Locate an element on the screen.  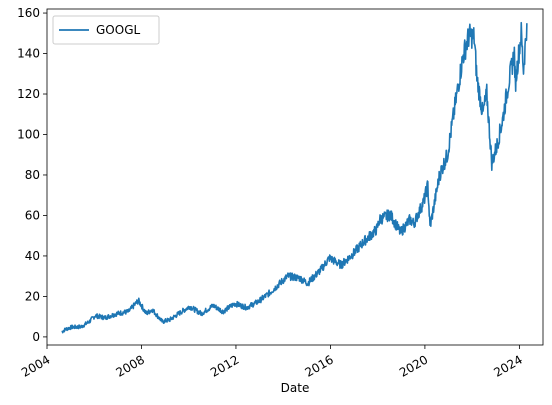
x-tick-label: 2016 is located at coordinates (318, 365).